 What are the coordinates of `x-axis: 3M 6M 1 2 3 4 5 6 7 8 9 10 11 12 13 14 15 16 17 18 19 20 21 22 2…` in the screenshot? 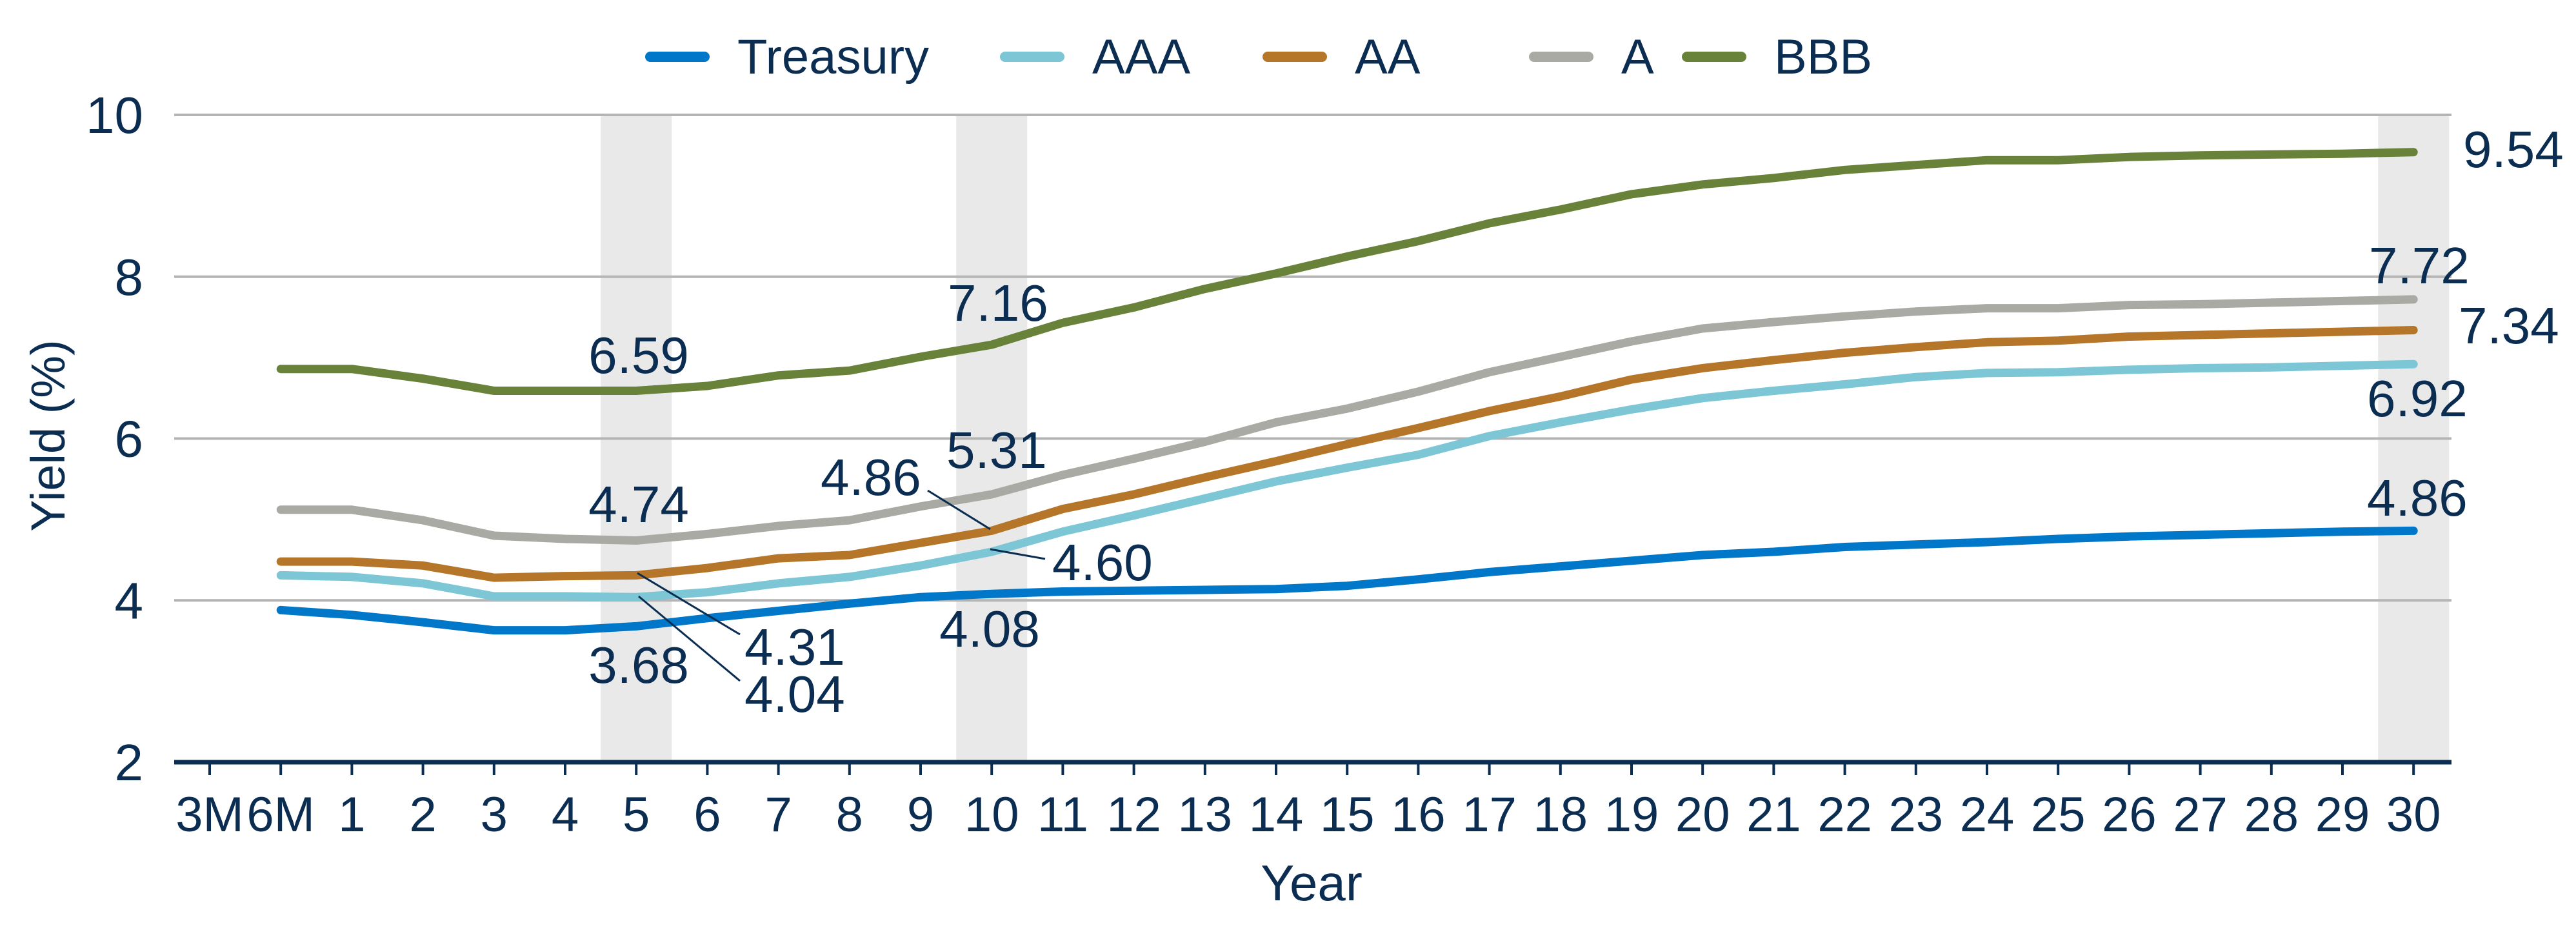 It's located at (1312, 801).